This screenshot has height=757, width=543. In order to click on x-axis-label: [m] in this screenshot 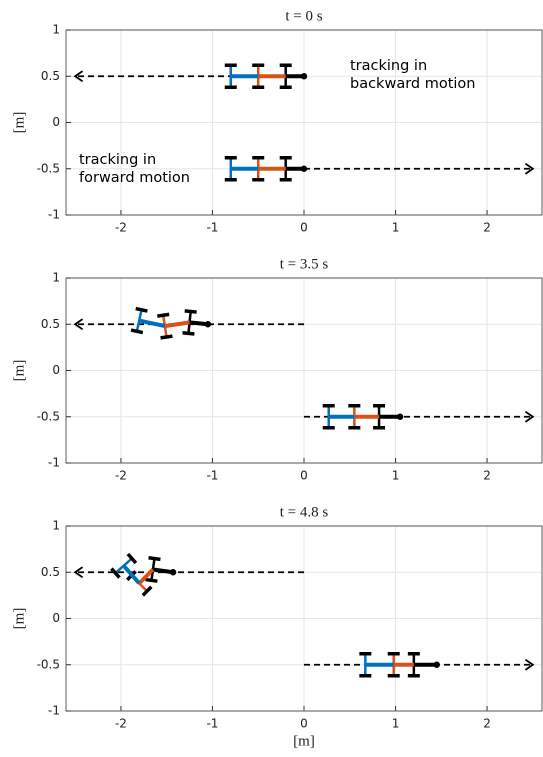, I will do `click(304, 741)`.